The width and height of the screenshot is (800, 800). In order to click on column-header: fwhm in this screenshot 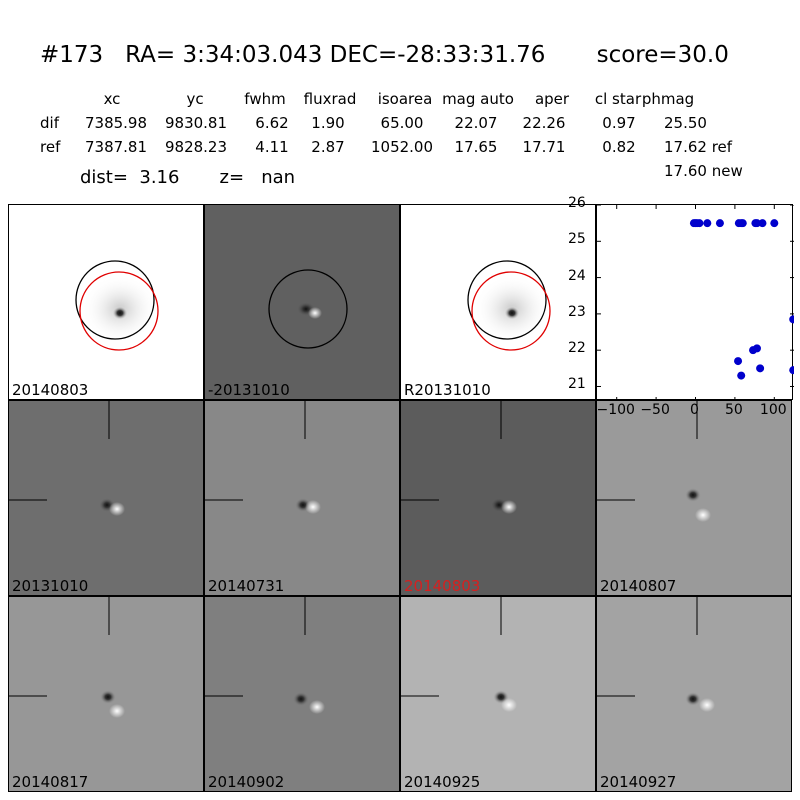, I will do `click(265, 99)`.